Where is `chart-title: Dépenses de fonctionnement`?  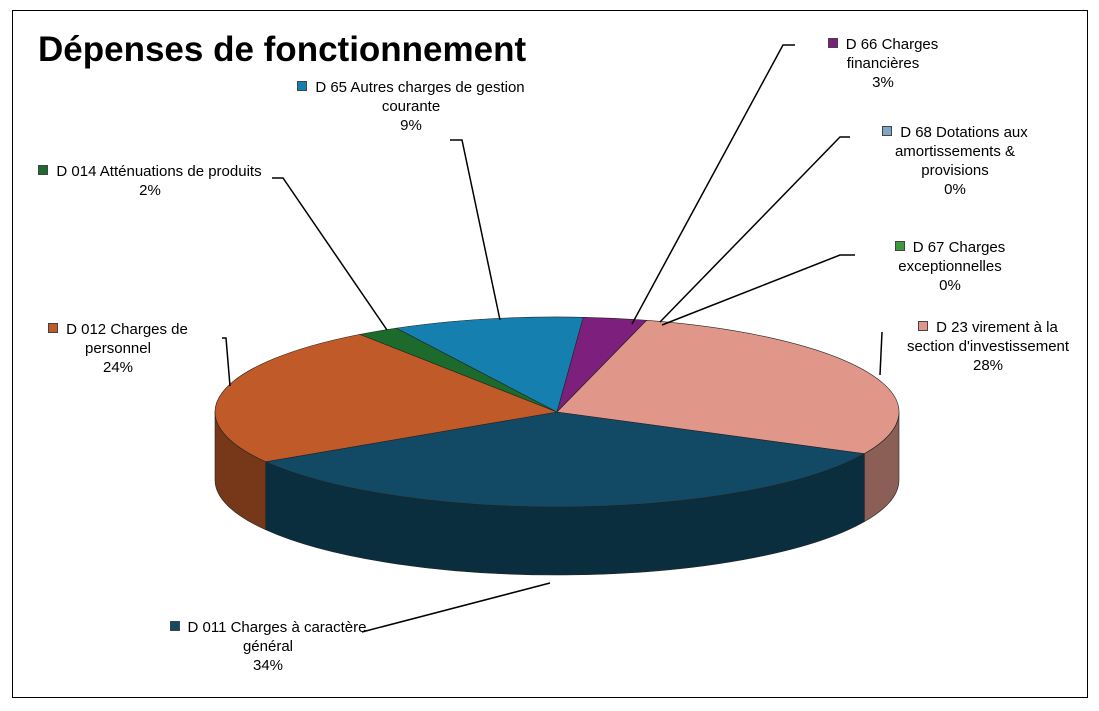 chart-title: Dépenses de fonctionnement is located at coordinates (282, 49).